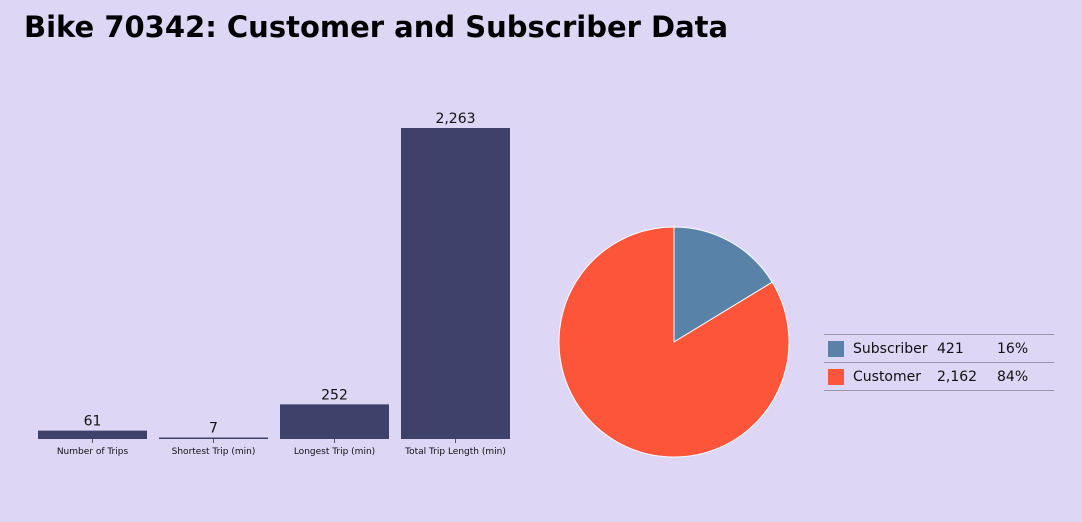 This screenshot has width=1082, height=522. Describe the element at coordinates (1013, 376) in the screenshot. I see `legend-percent: 84%` at that location.